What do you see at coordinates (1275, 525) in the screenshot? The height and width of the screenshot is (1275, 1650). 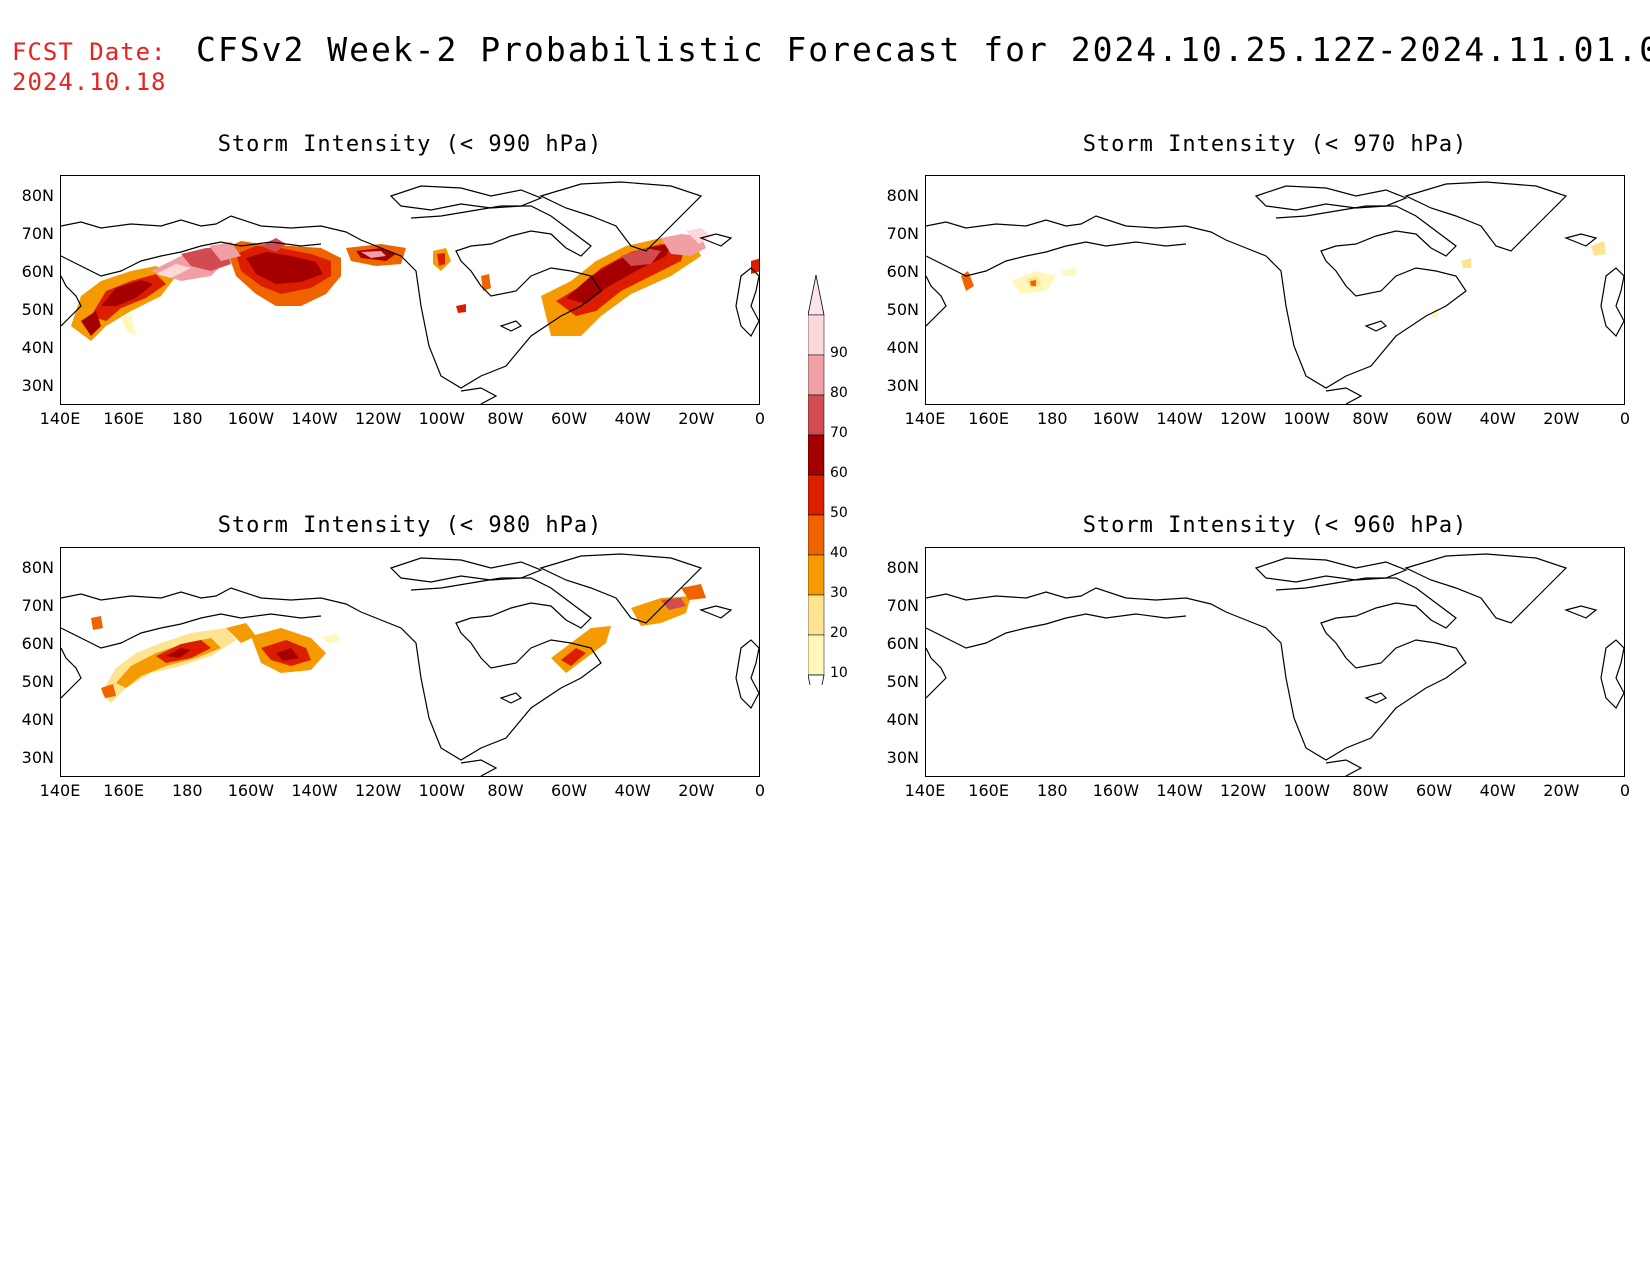 I see `panel-title-960: Storm Intensity (< 960 hPa)` at bounding box center [1275, 525].